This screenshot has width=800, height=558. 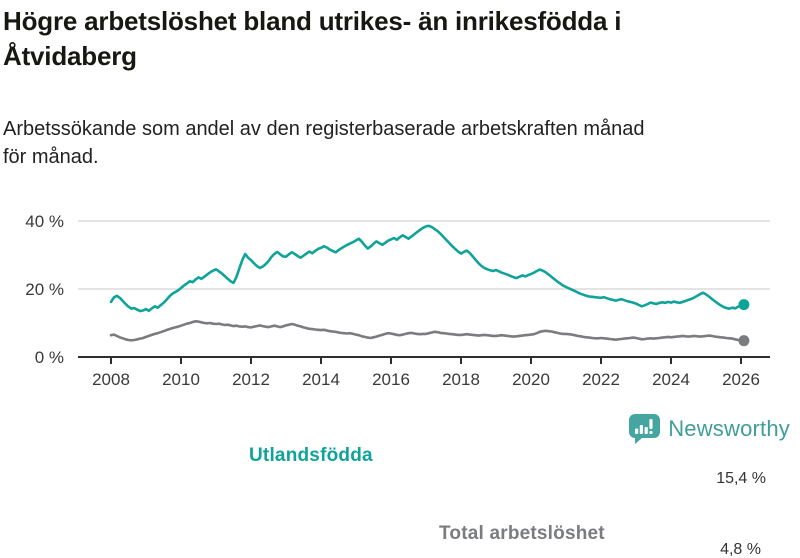 I want to click on x-axis-tick-label: 2024, so click(x=671, y=379).